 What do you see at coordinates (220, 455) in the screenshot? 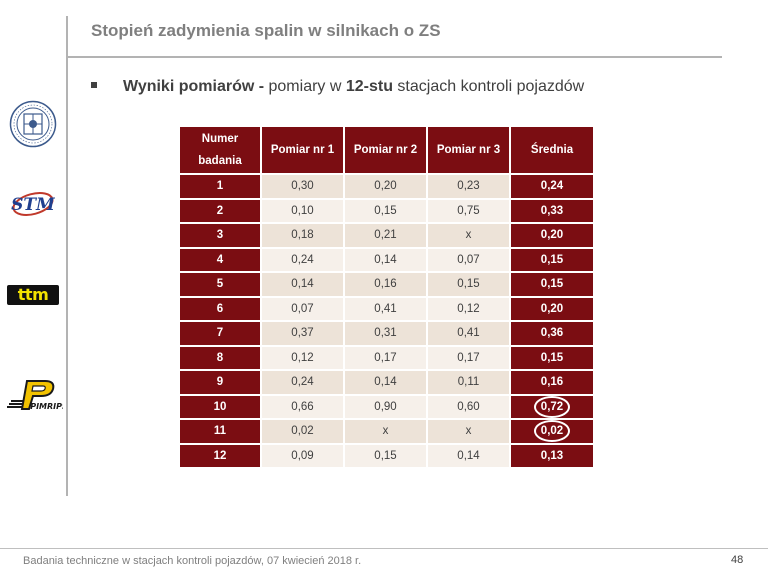
I see `row-number-cell: 12` at bounding box center [220, 455].